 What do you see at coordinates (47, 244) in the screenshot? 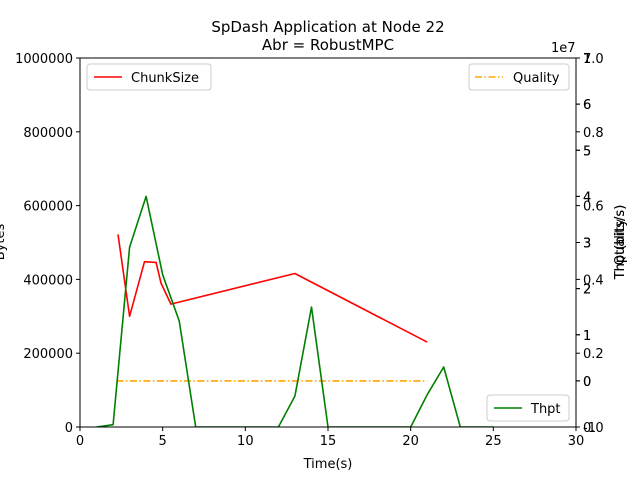
I see `left-axis: 0 200000 400000 600000 800000 1000000` at bounding box center [47, 244].